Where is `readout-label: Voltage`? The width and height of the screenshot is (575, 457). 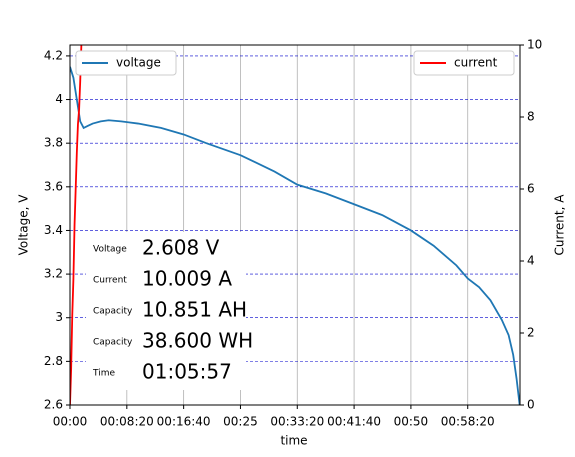 readout-label: Voltage is located at coordinates (110, 250).